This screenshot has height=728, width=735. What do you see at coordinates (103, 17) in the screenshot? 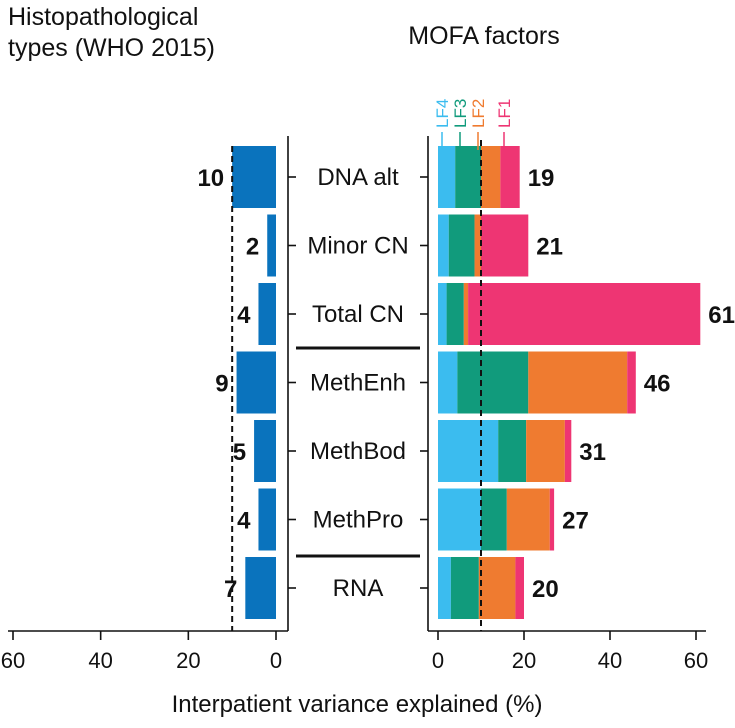
I see `left-title-line-1: Histopathological` at bounding box center [103, 17].